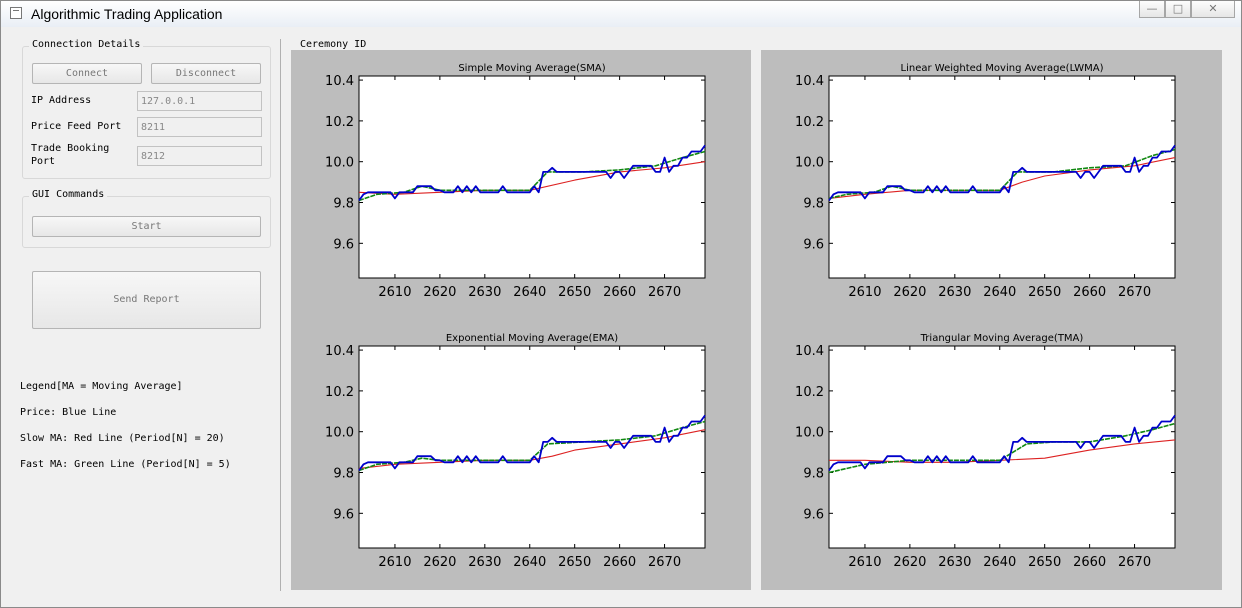 Image resolution: width=1242 pixels, height=608 pixels. I want to click on trade-booking-port-label-line1: Trade Booking, so click(70, 148).